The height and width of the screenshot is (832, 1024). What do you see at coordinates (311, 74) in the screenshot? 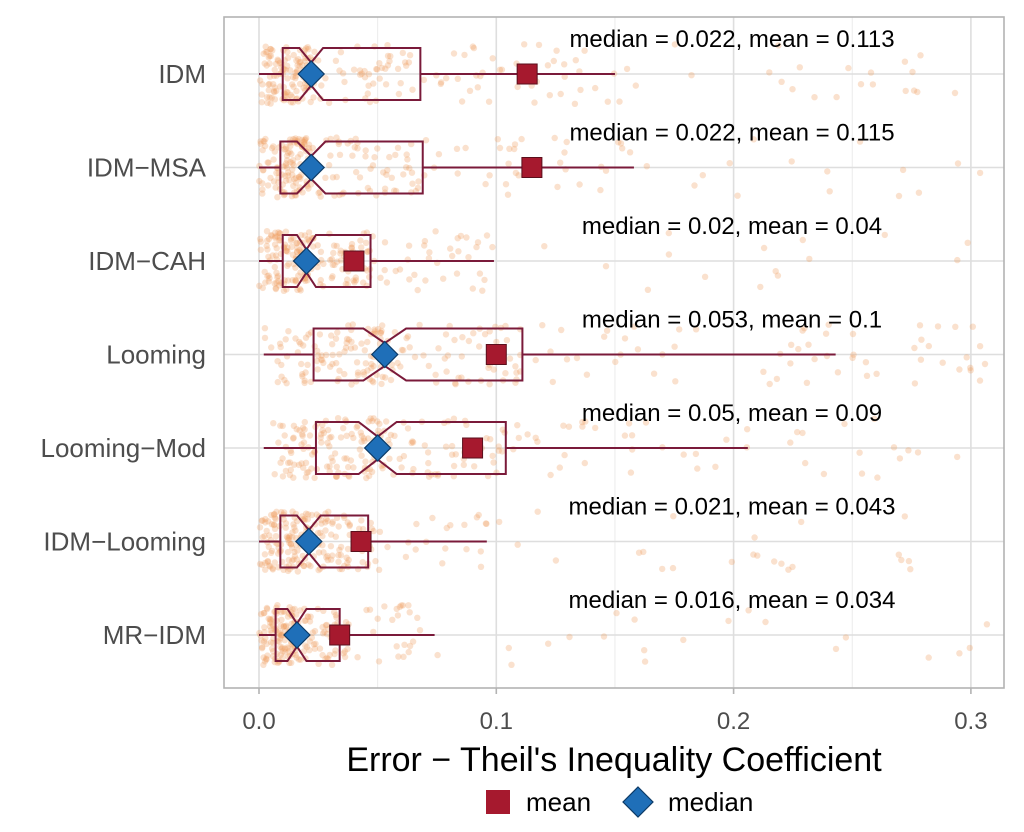
I see `median-marker` at bounding box center [311, 74].